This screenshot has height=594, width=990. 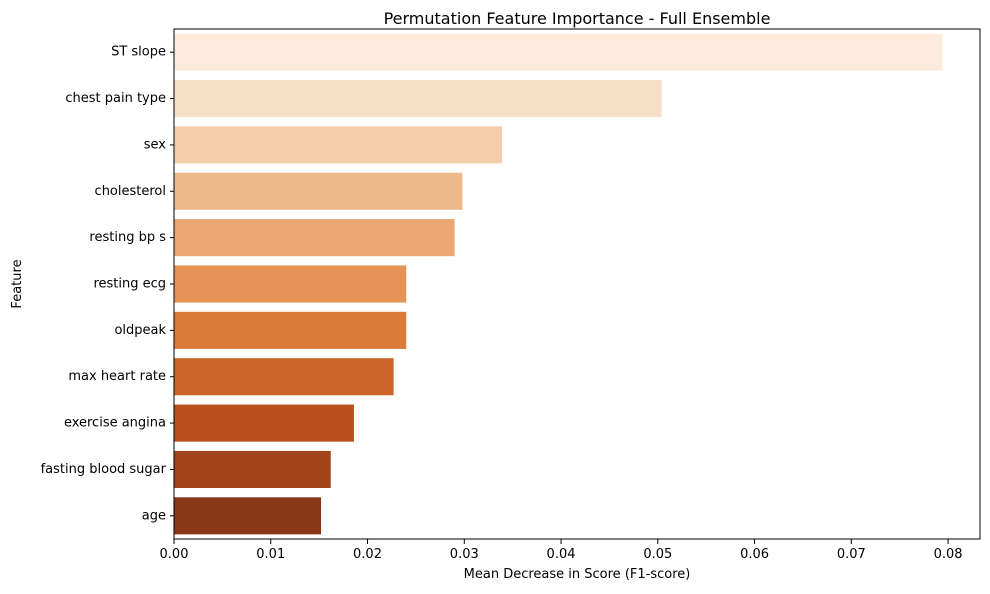 What do you see at coordinates (130, 191) in the screenshot?
I see `y-tick-label: cholesterol` at bounding box center [130, 191].